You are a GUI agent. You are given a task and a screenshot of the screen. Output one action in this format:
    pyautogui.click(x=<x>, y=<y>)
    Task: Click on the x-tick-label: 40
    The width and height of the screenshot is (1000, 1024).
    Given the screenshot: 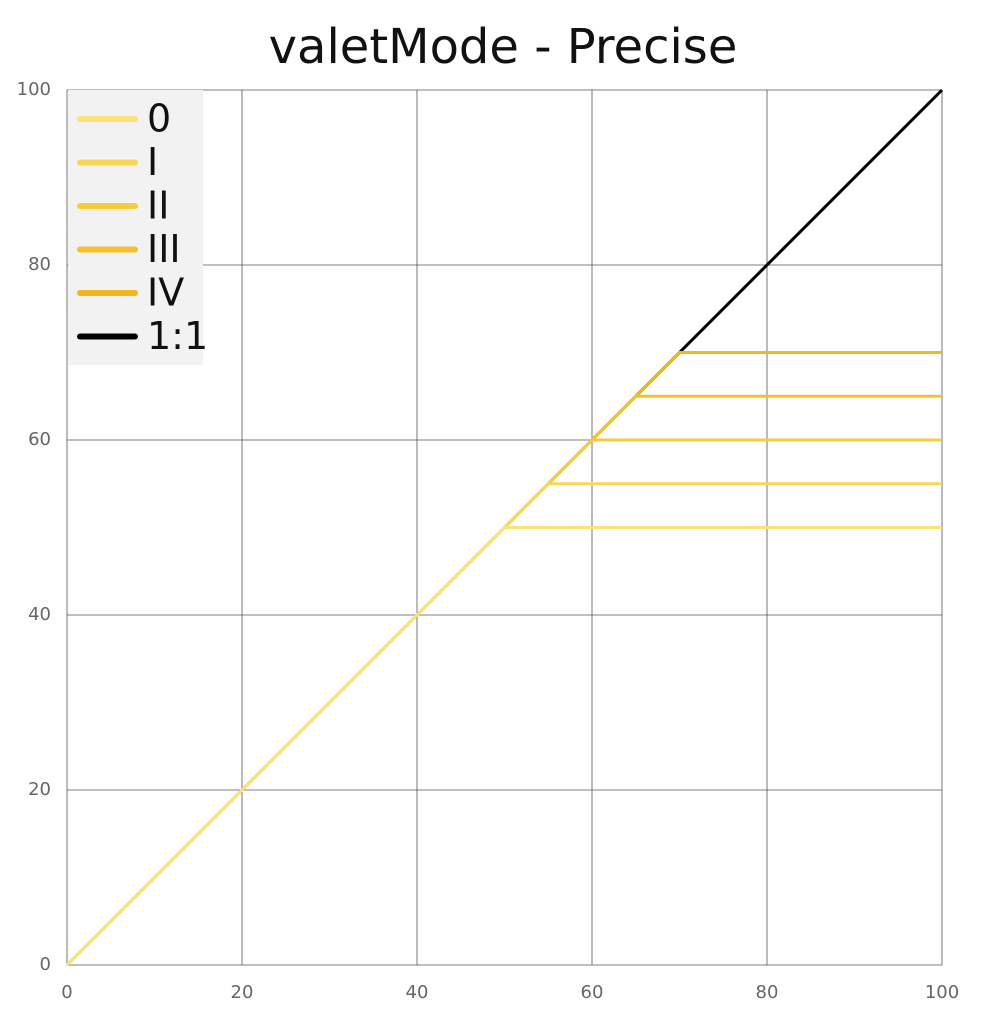 What is the action you would take?
    pyautogui.click(x=417, y=992)
    